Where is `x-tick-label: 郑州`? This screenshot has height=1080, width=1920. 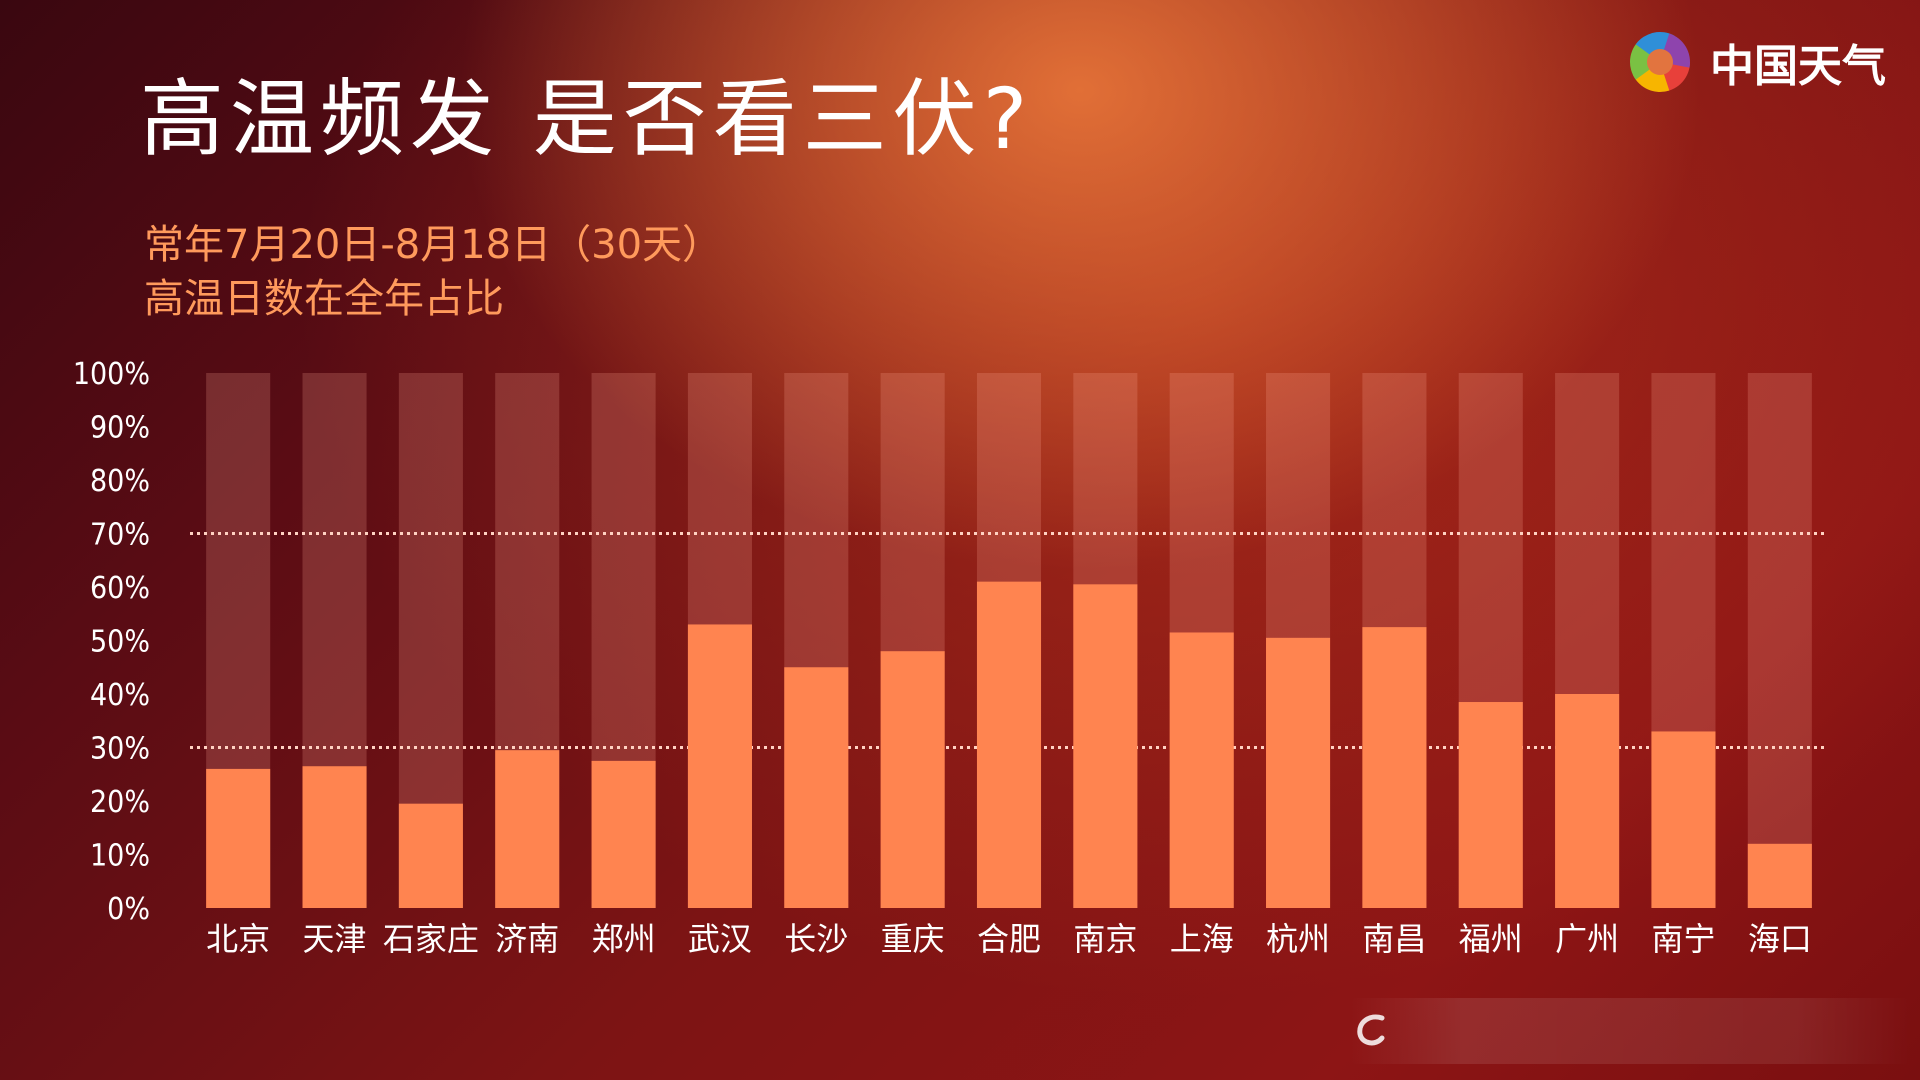
x-tick-label: 郑州 is located at coordinates (624, 939).